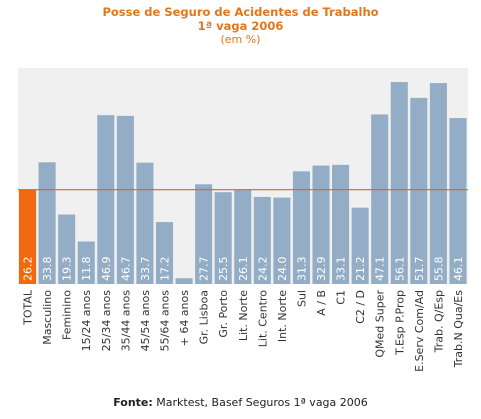 Image resolution: width=481 pixels, height=419 pixels. What do you see at coordinates (262, 269) in the screenshot?
I see `value-label: 24.2` at bounding box center [262, 269].